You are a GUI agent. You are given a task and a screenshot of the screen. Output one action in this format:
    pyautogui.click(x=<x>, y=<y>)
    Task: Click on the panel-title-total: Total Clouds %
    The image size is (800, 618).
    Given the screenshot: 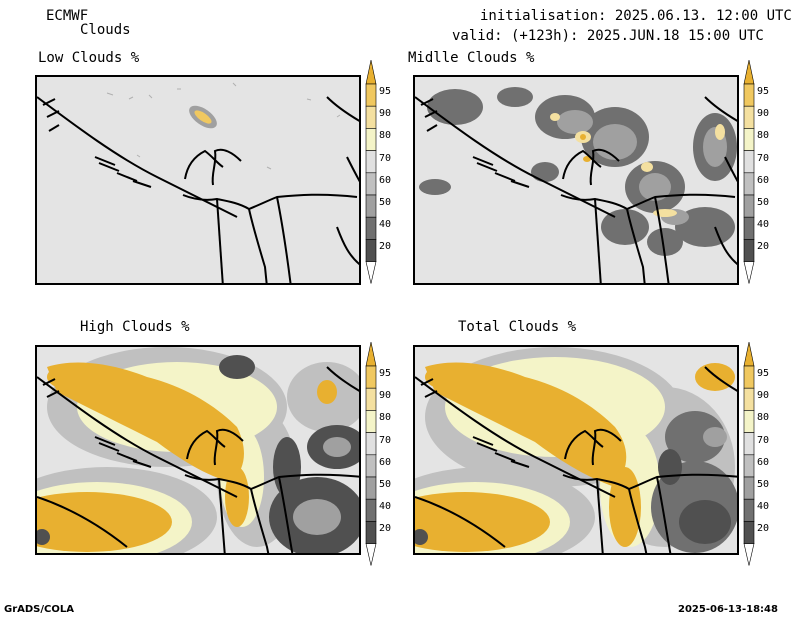 What is the action you would take?
    pyautogui.click(x=517, y=327)
    